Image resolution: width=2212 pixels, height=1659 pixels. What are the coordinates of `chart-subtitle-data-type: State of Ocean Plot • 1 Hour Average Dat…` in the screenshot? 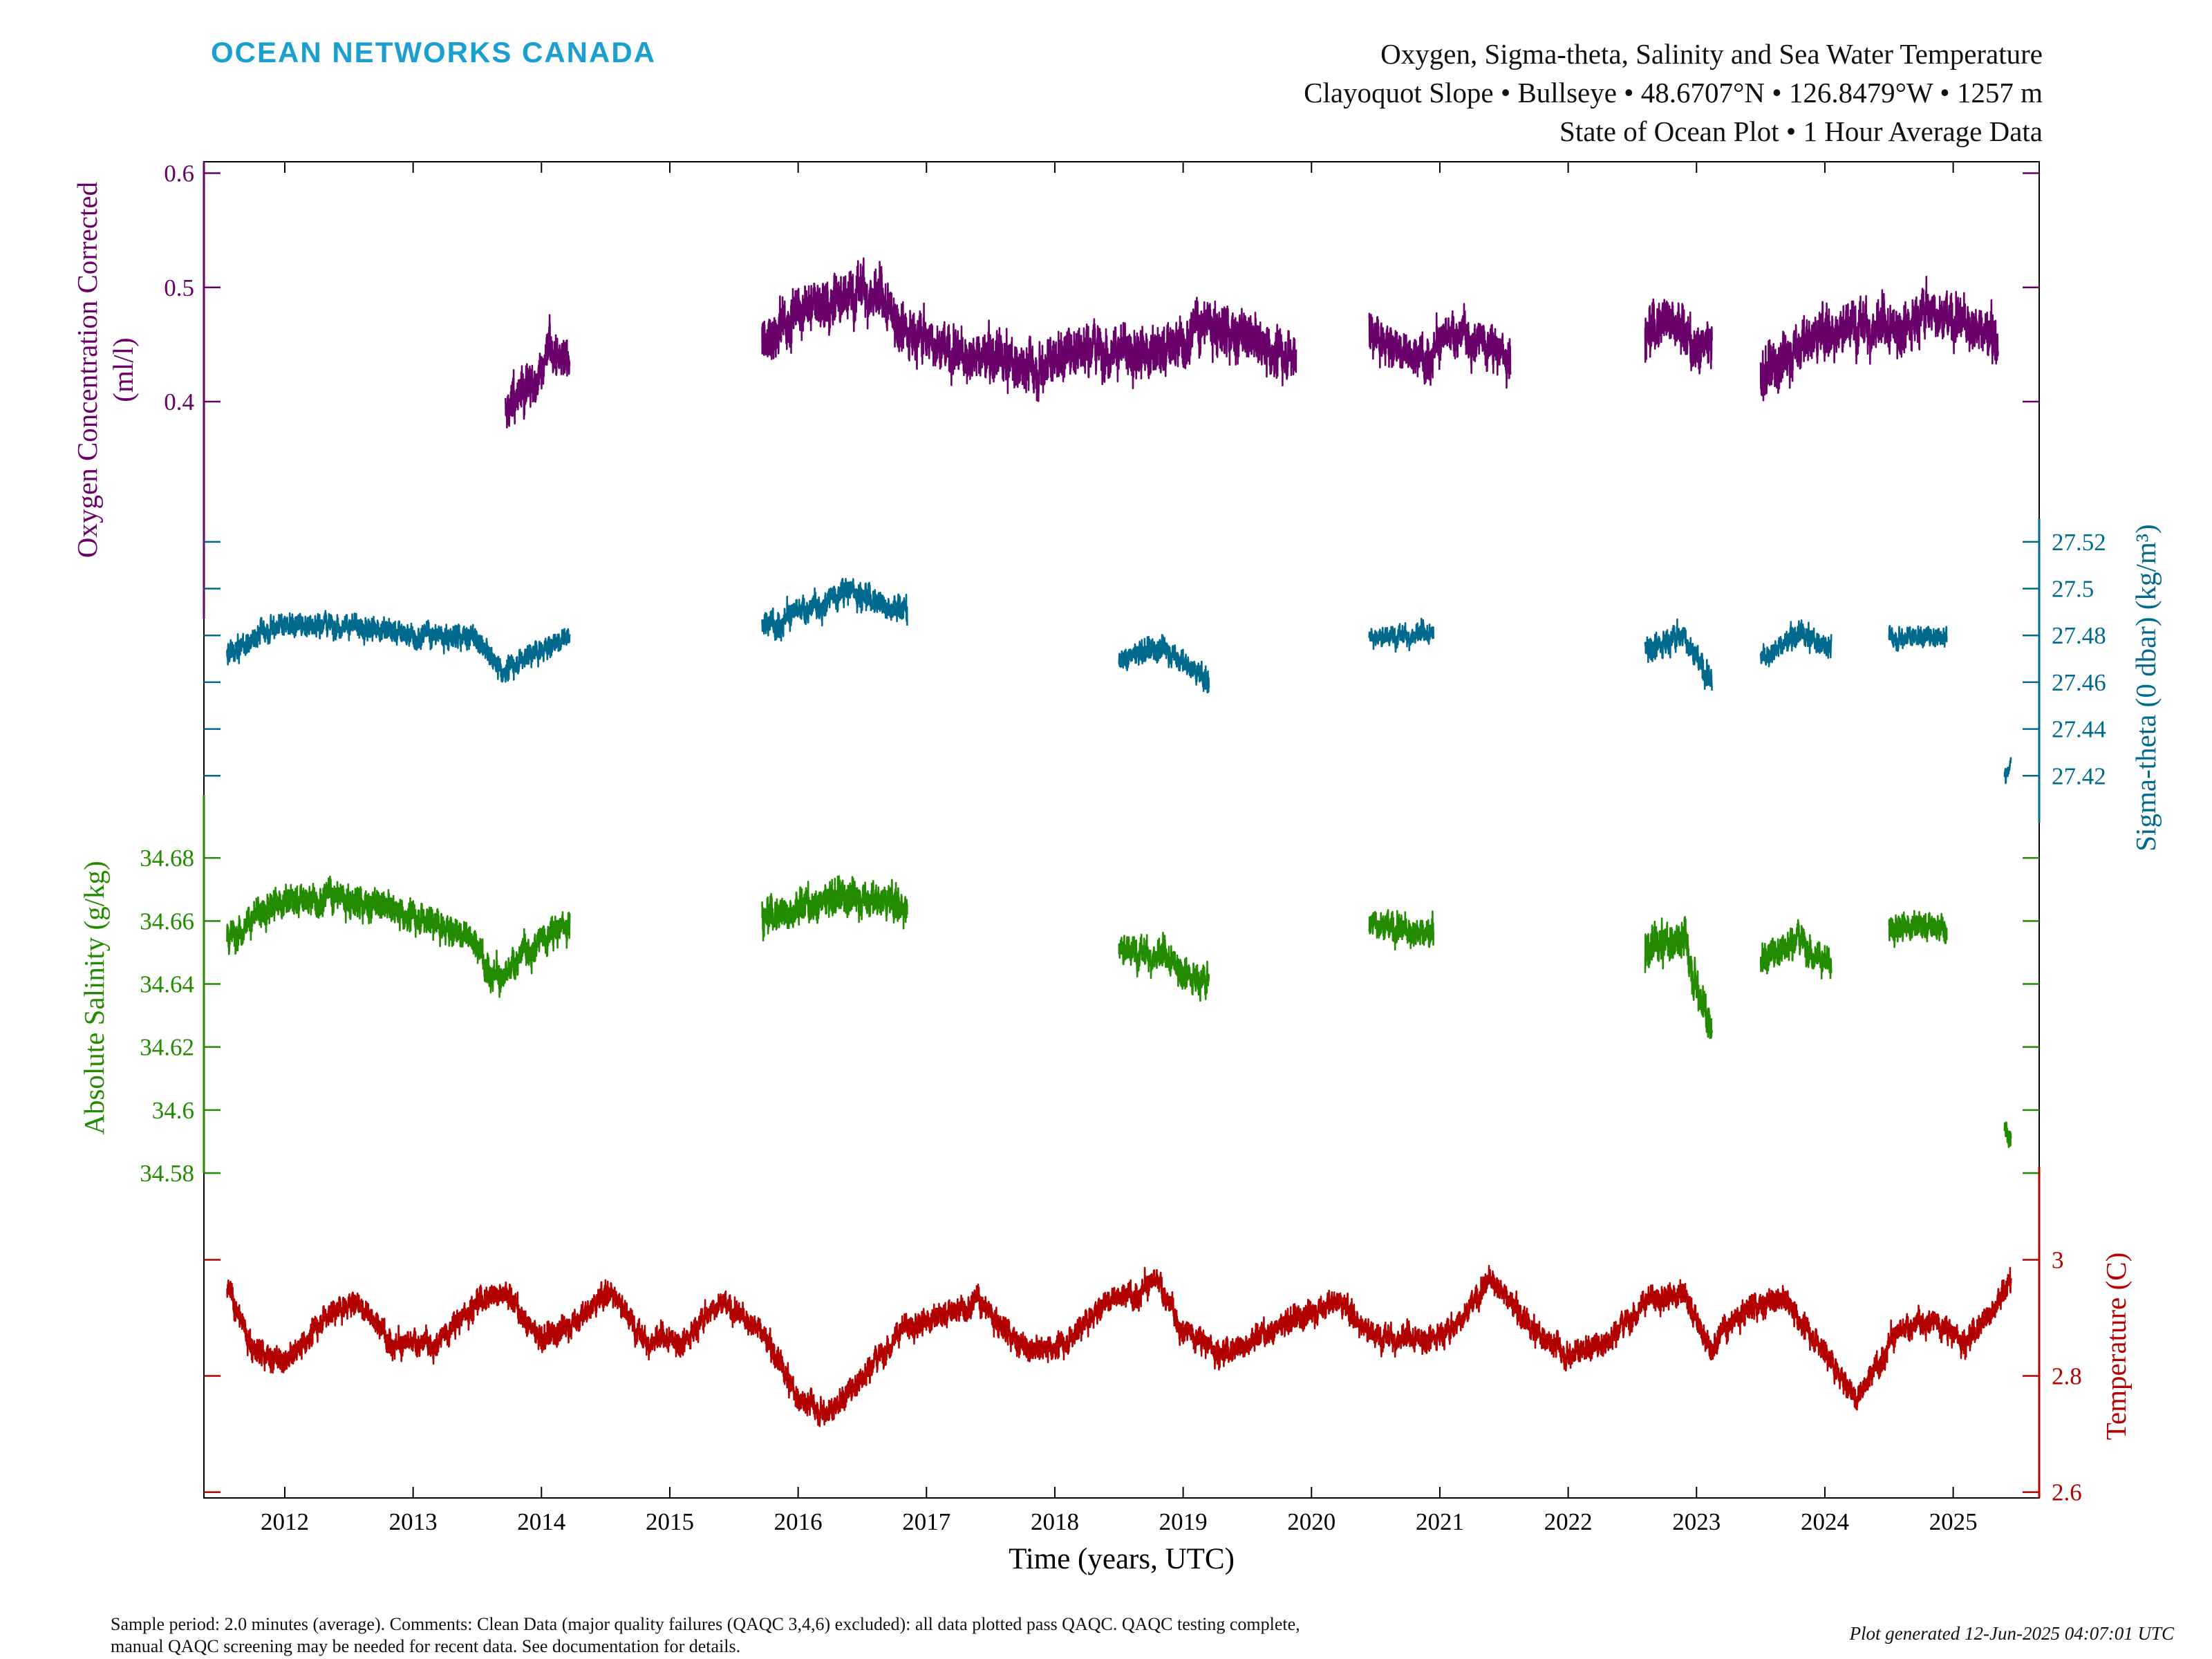 It's located at (1801, 131).